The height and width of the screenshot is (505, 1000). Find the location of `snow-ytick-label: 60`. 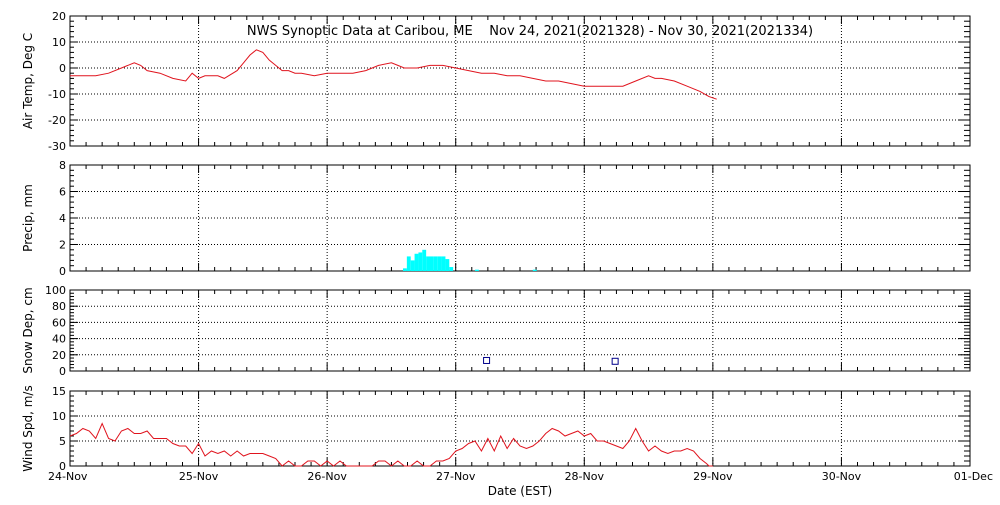

snow-ytick-label: 60 is located at coordinates (59, 322).